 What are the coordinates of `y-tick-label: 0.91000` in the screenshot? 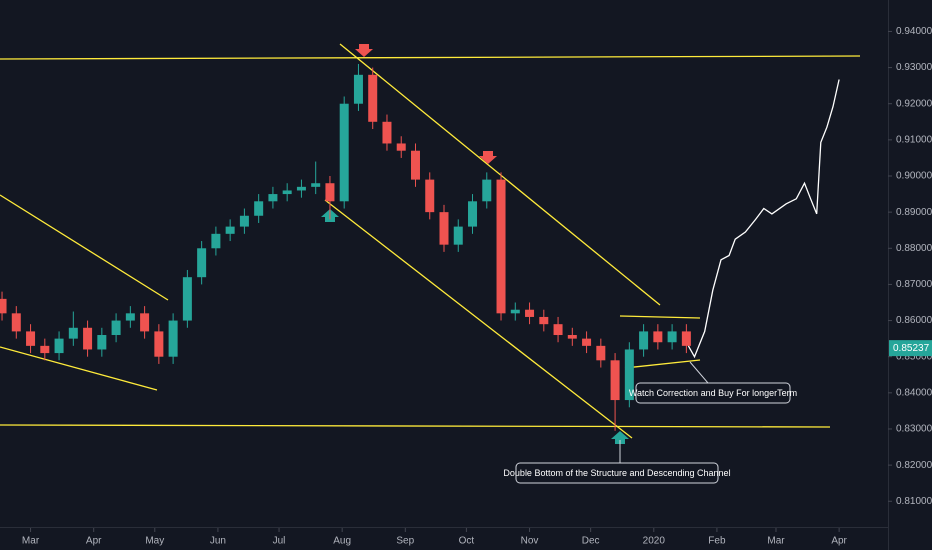 It's located at (914, 140).